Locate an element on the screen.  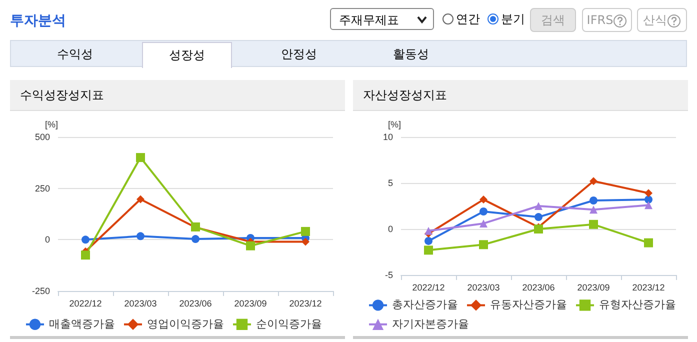
y-tick-label: 5 is located at coordinates (390, 183).